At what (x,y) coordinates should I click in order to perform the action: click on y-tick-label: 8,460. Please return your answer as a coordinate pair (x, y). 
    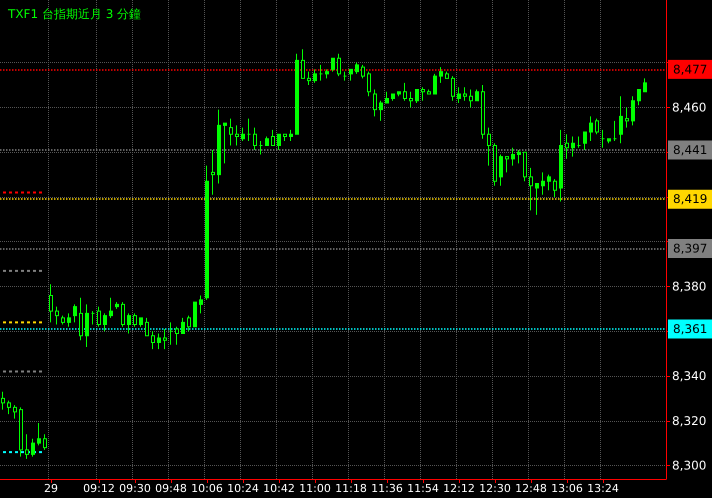
    Looking at the image, I should click on (689, 107).